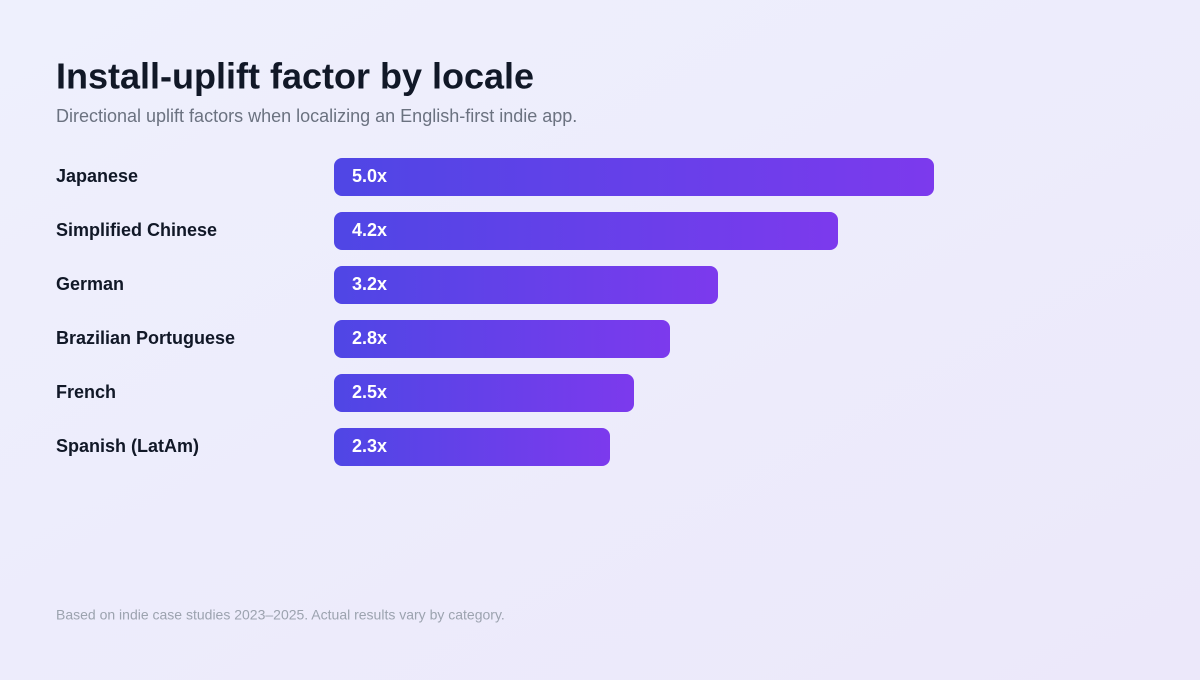  Describe the element at coordinates (136, 230) in the screenshot. I see `category-label: Simplified Chinese` at that location.